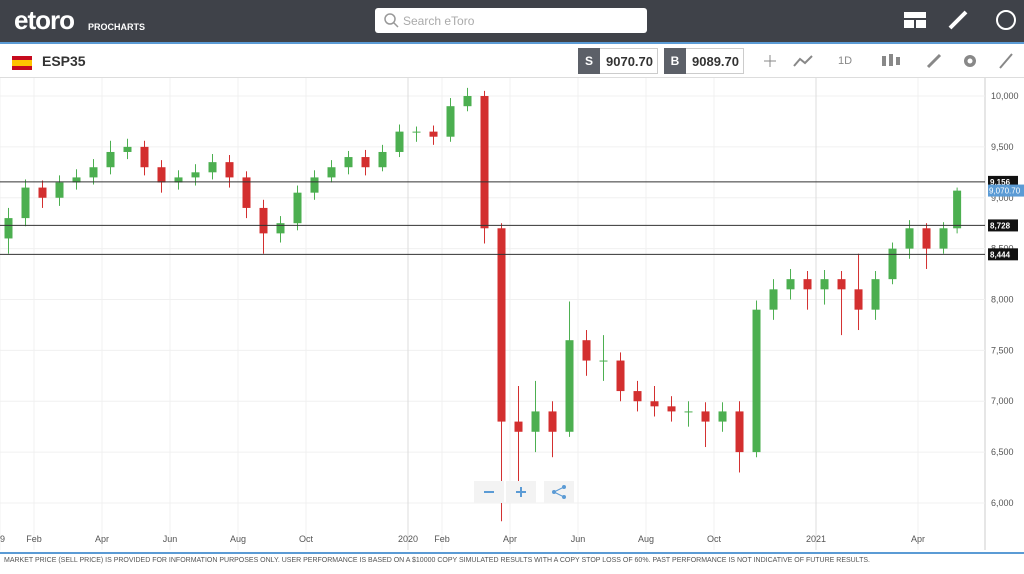 The width and height of the screenshot is (1024, 574). I want to click on x-tick-label: Aug, so click(238, 539).